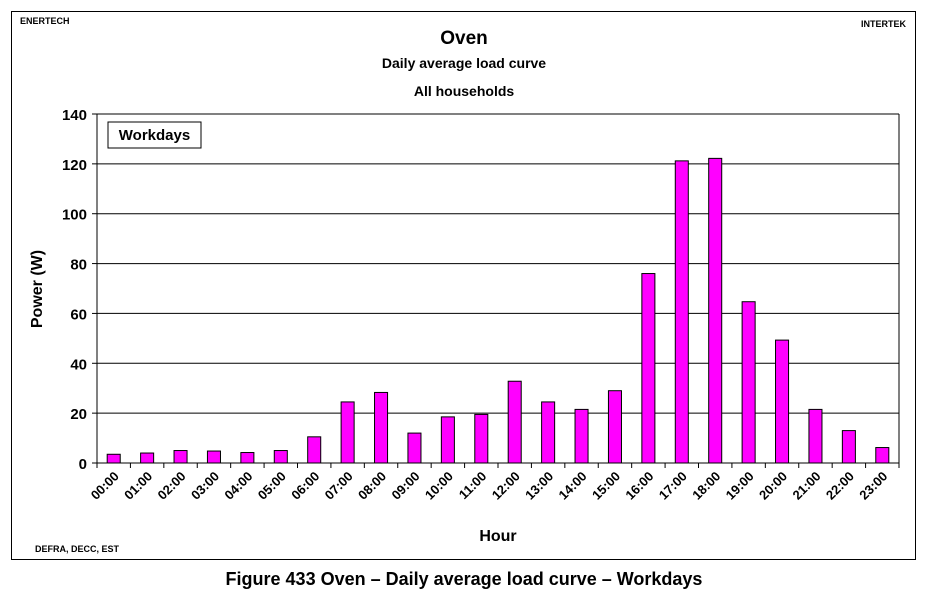 This screenshot has height=610, width=928. Describe the element at coordinates (464, 91) in the screenshot. I see `chart-subtitle-2: All households` at that location.